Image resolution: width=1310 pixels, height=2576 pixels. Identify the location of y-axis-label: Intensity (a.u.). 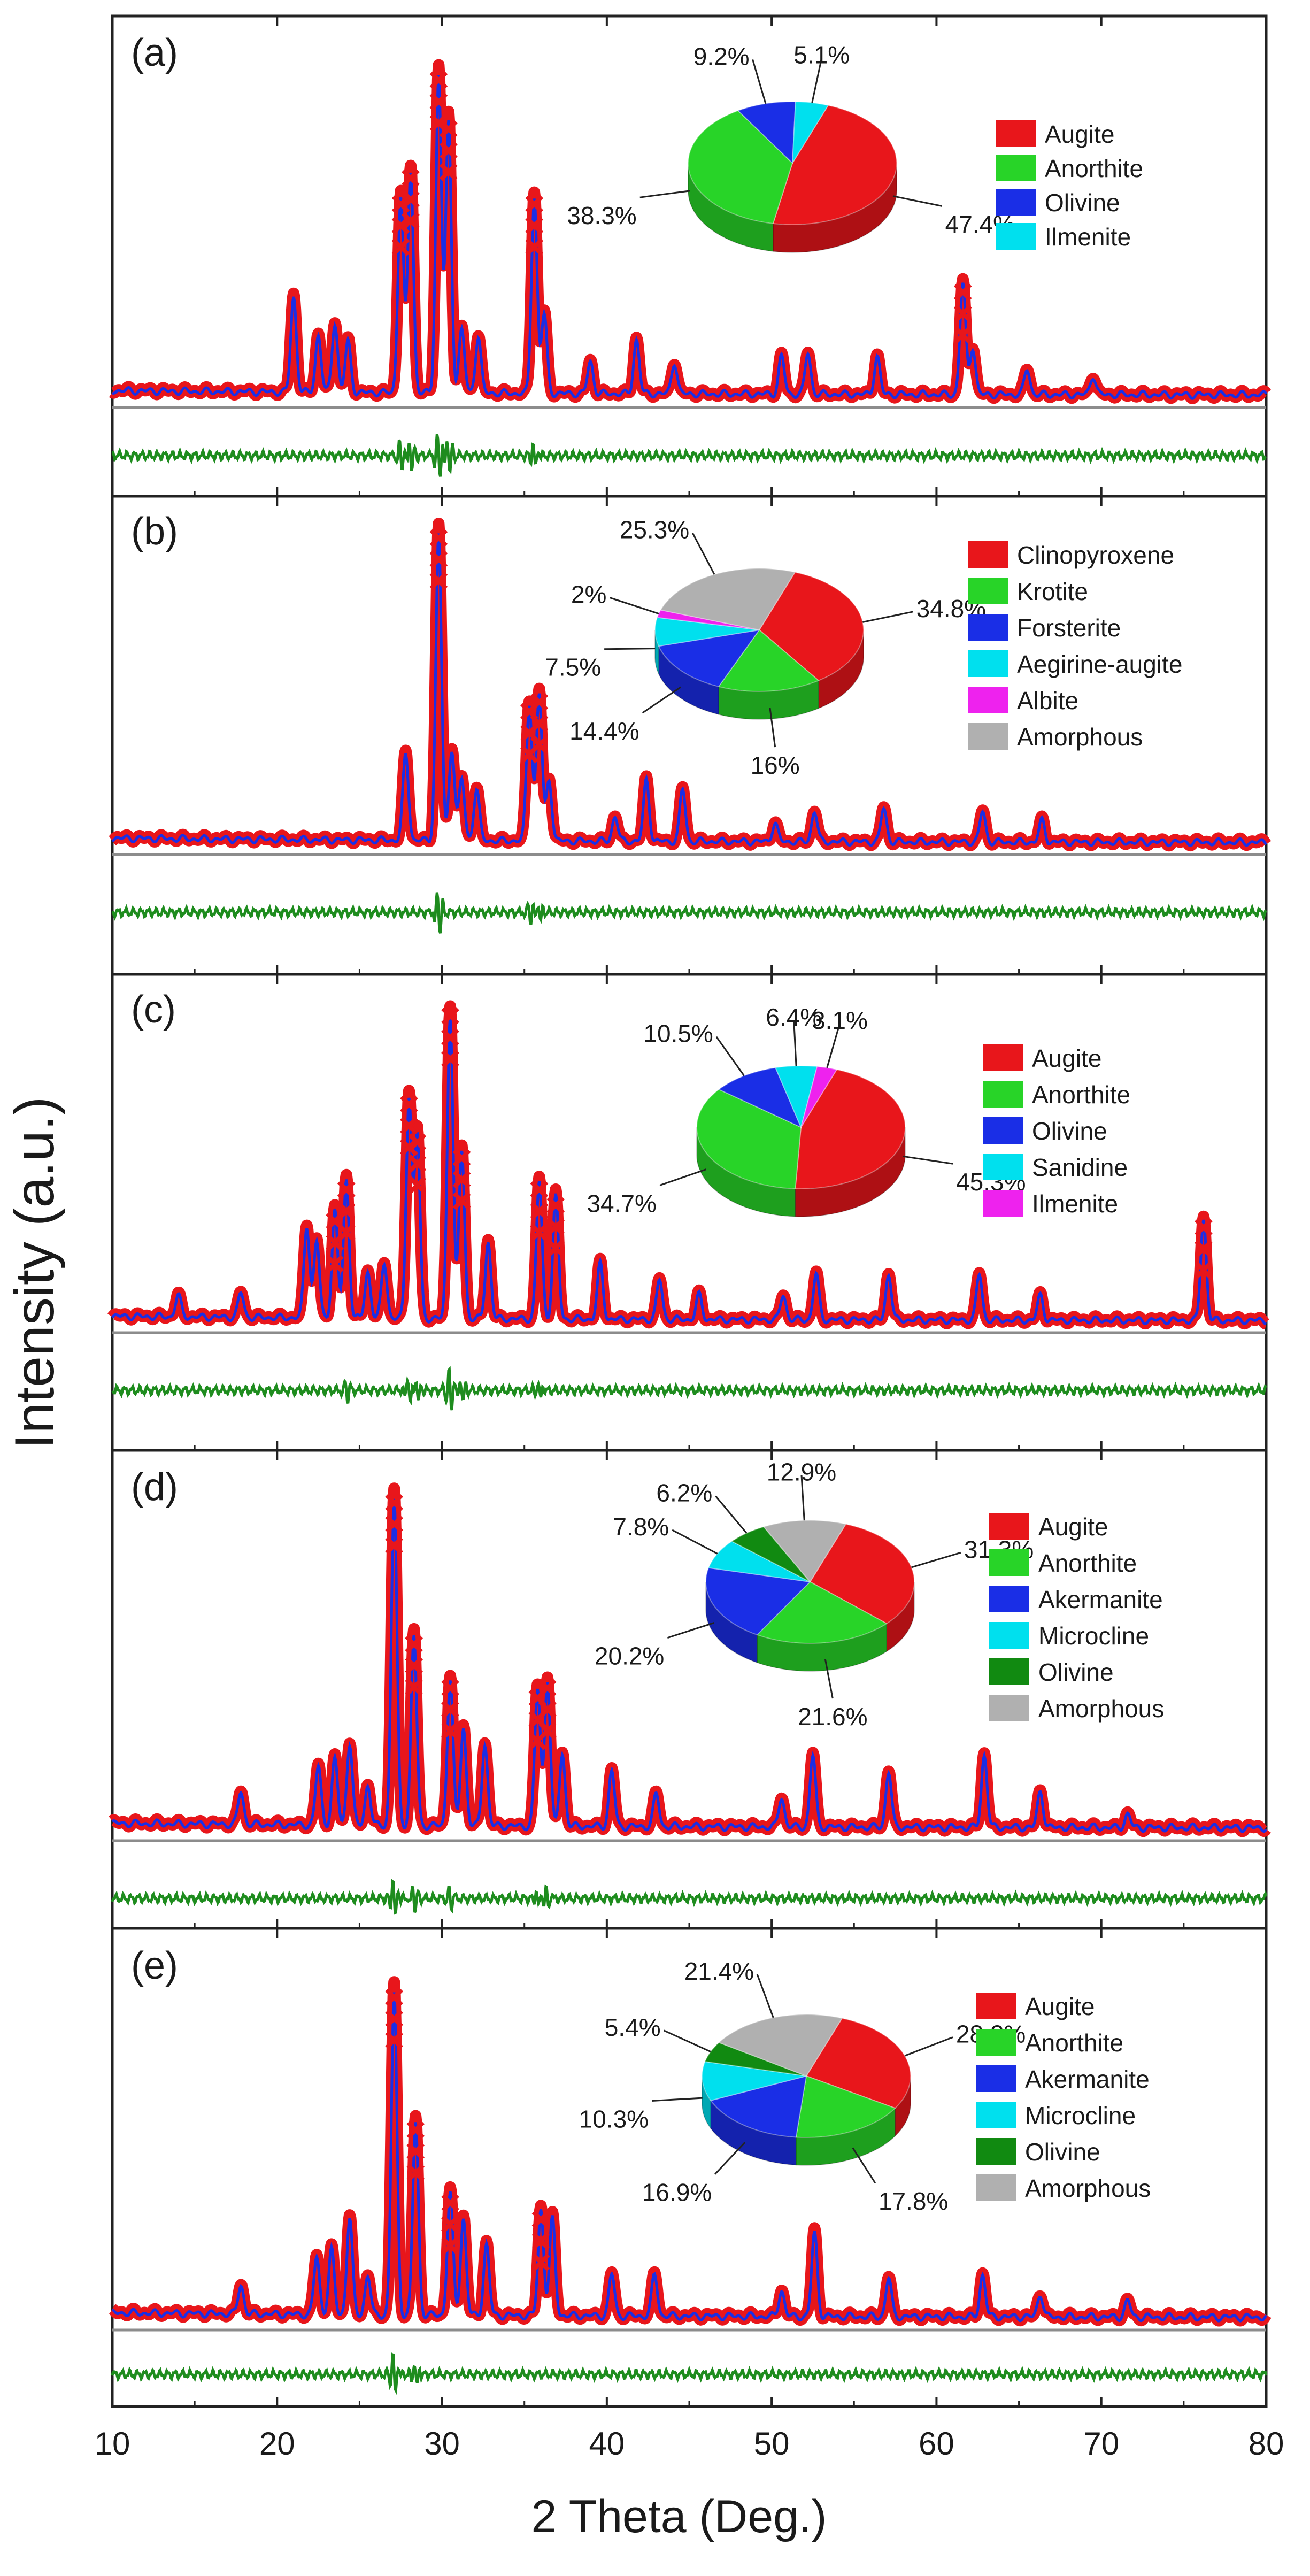
(35, 1273).